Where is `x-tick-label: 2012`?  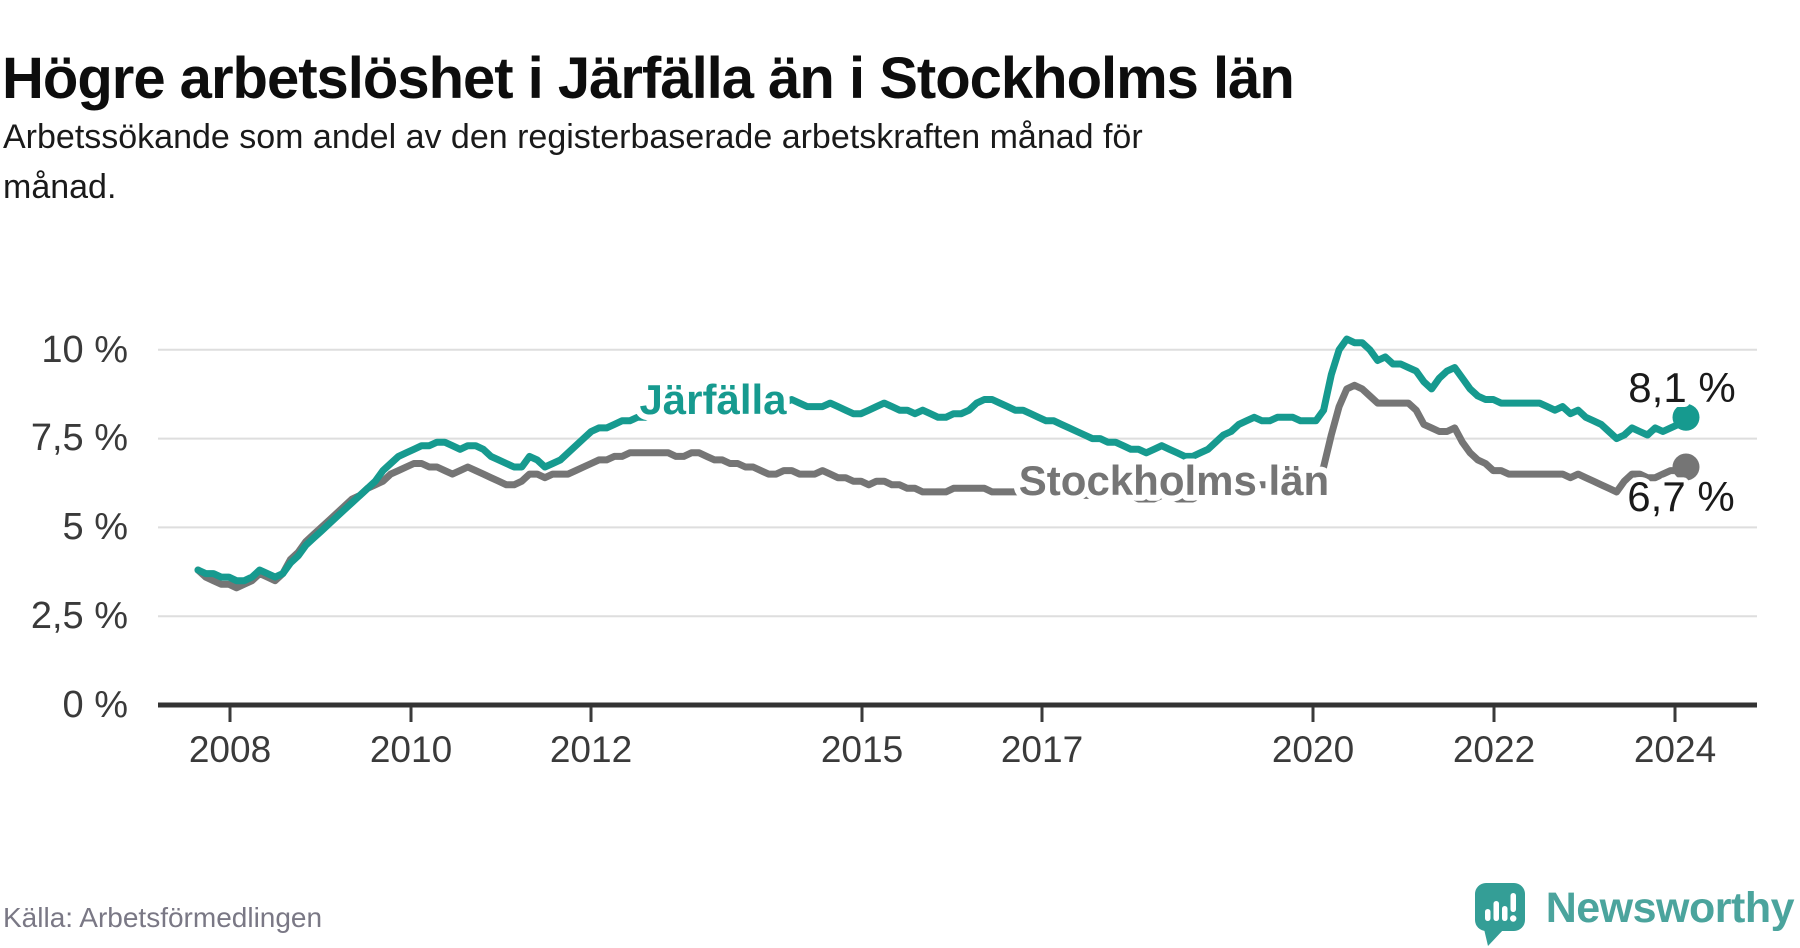 x-tick-label: 2012 is located at coordinates (591, 749).